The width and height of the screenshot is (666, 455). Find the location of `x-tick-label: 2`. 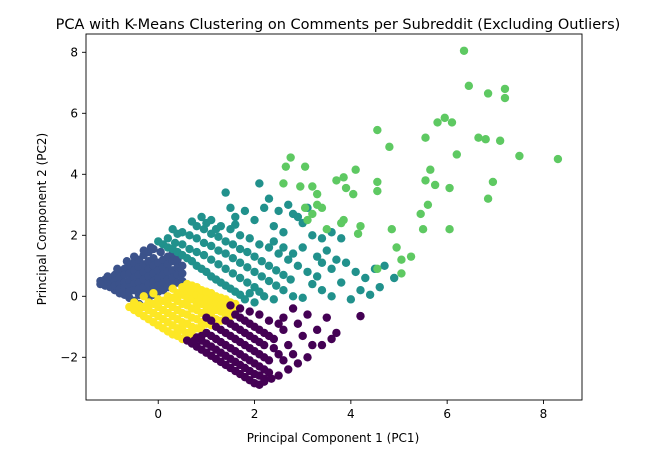

x-tick-label: 2 is located at coordinates (255, 414).